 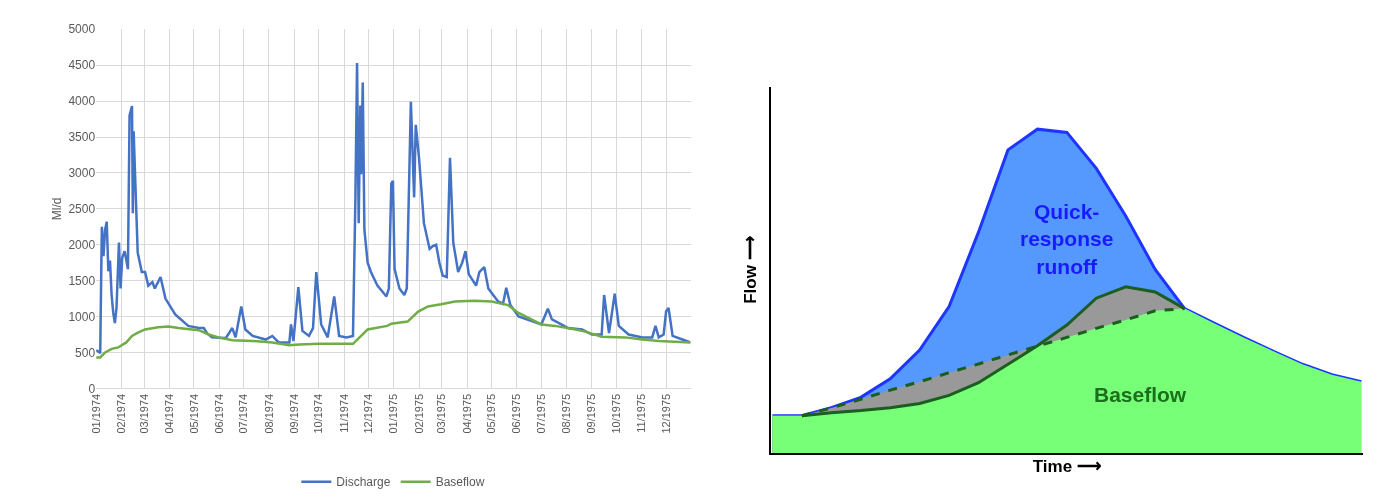 What do you see at coordinates (82, 316) in the screenshot?
I see `y-tick-label: 1000` at bounding box center [82, 316].